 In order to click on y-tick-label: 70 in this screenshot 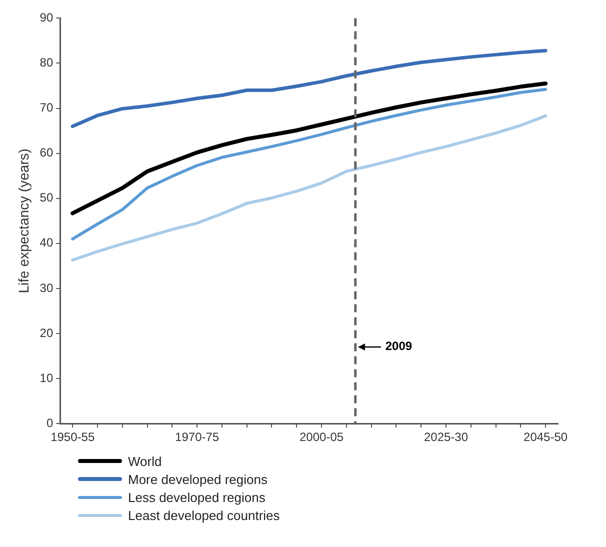, I will do `click(47, 107)`.